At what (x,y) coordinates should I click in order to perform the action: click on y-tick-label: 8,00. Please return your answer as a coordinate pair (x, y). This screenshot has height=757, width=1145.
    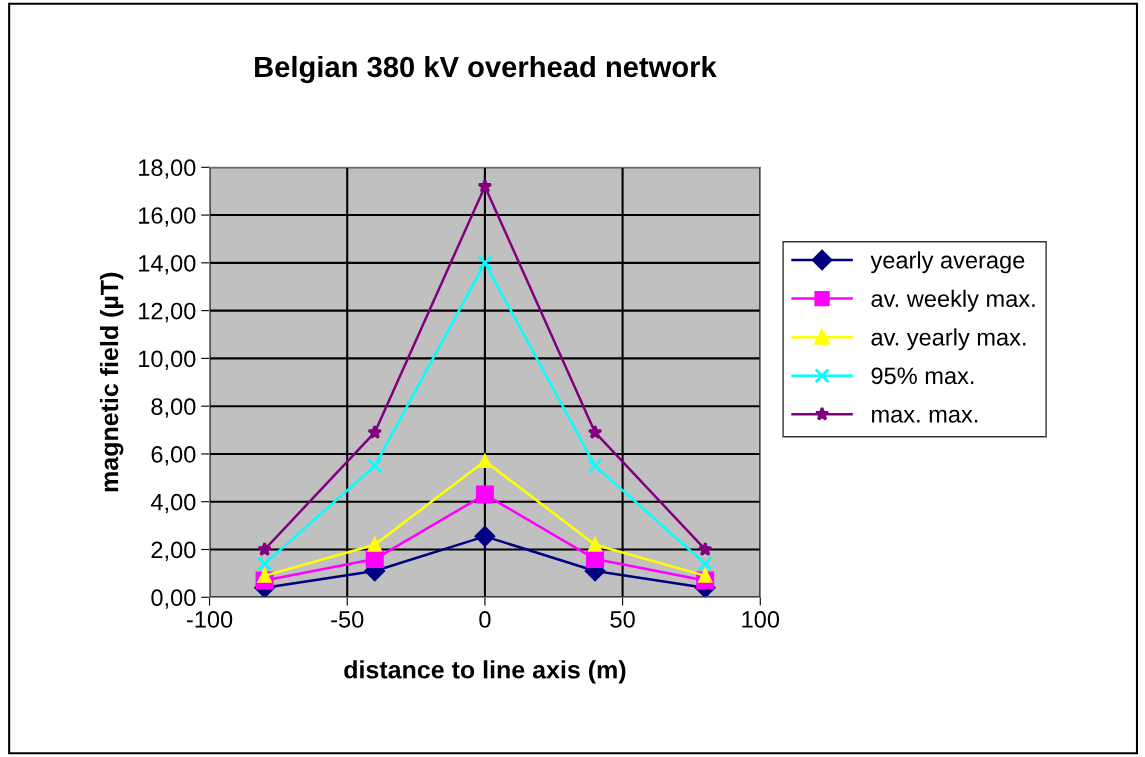
    Looking at the image, I should click on (173, 408).